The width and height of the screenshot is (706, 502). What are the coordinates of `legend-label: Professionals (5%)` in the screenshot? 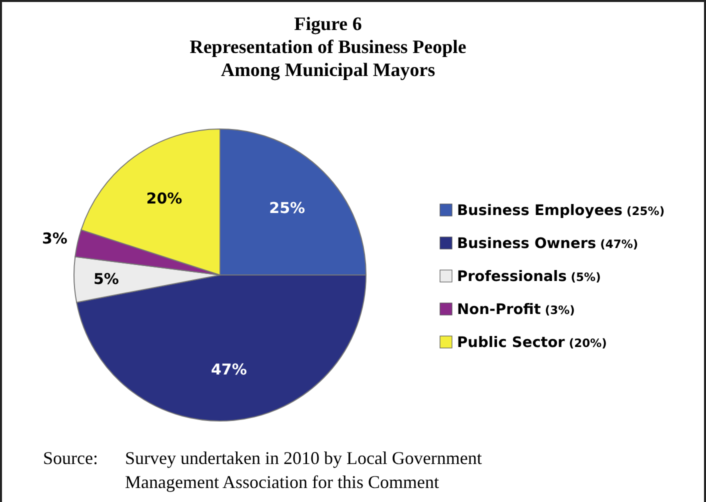 It's located at (529, 277).